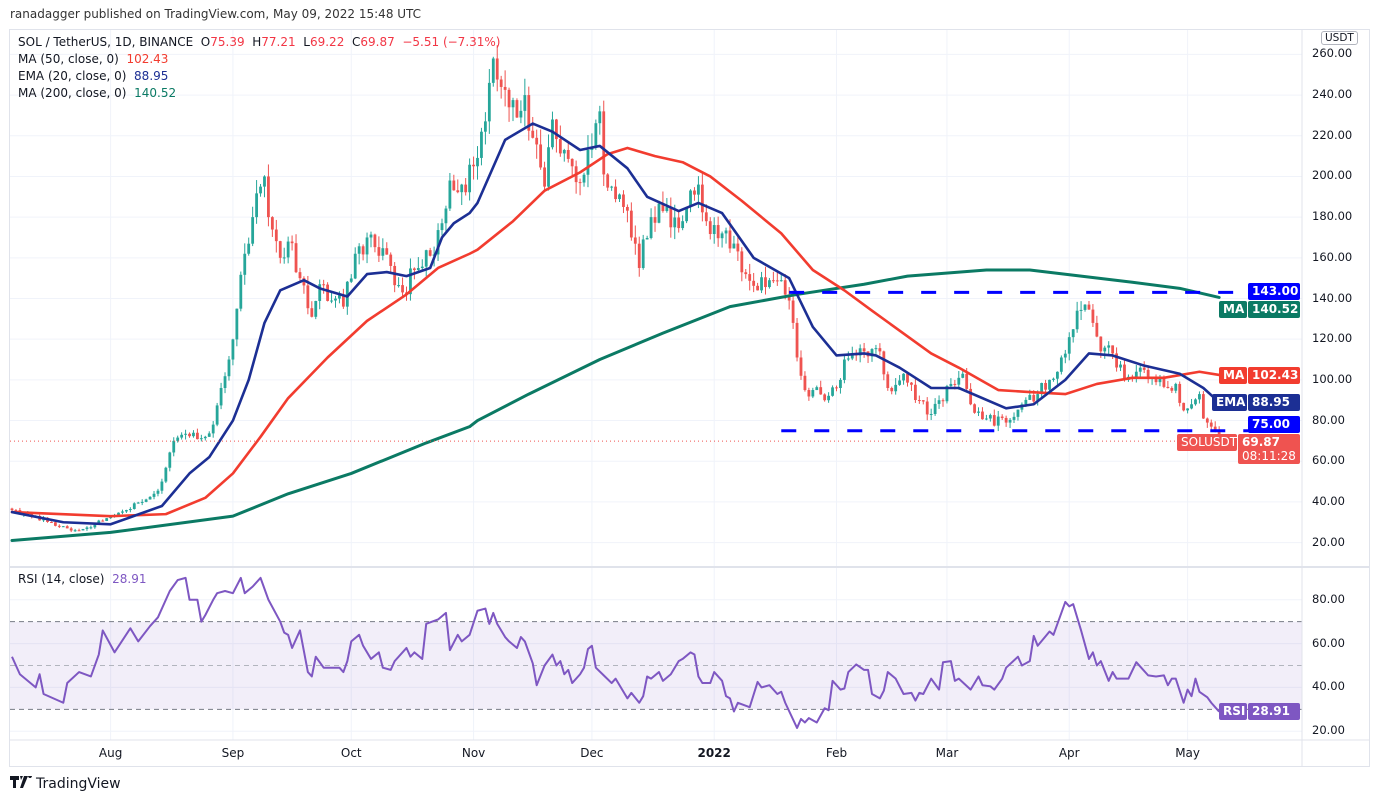  What do you see at coordinates (1261, 442) in the screenshot?
I see `last-price-value: 69.87` at bounding box center [1261, 442].